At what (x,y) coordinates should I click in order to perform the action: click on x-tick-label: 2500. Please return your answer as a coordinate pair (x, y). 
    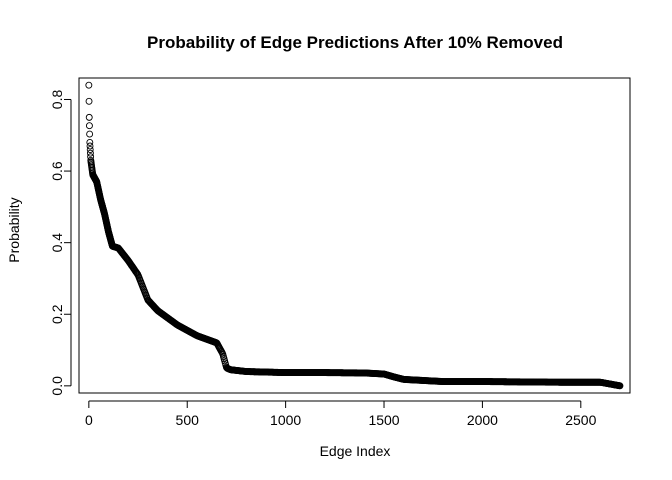
    Looking at the image, I should click on (580, 420).